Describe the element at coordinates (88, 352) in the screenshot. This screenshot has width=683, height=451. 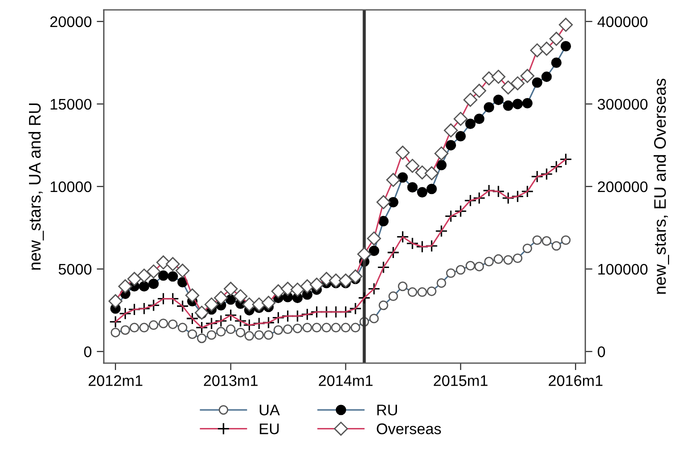
I see `y-tick-label: 0` at that location.